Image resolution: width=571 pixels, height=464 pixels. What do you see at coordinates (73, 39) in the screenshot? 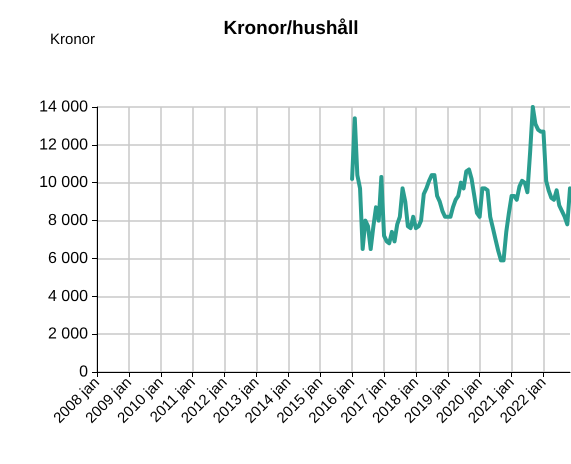
I see `y-axis-title: Kronor` at bounding box center [73, 39].